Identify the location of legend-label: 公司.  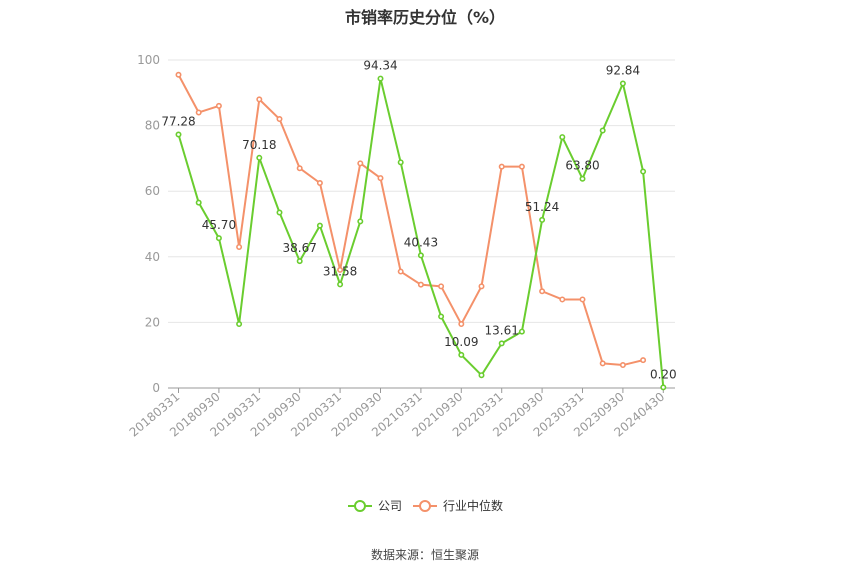
(390, 506).